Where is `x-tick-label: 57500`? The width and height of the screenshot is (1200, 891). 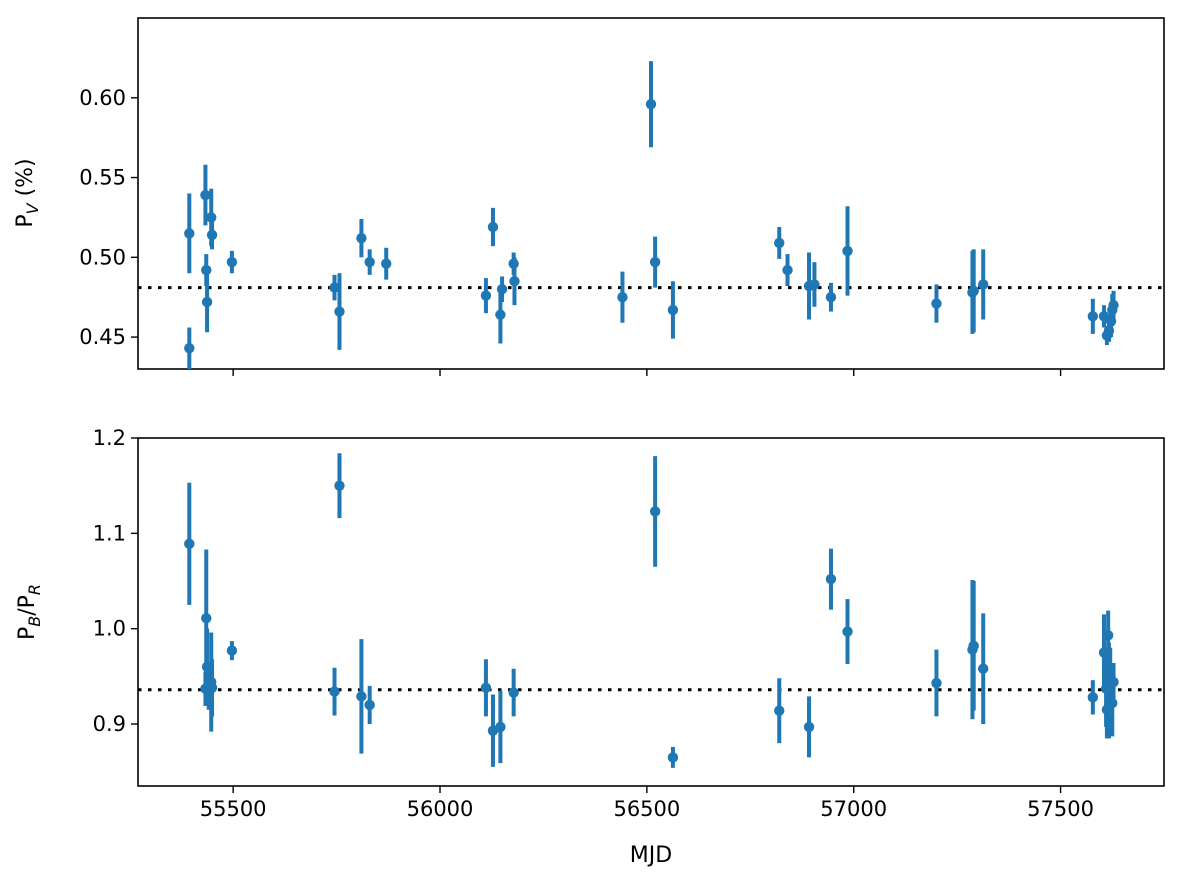 x-tick-label: 57500 is located at coordinates (1060, 809).